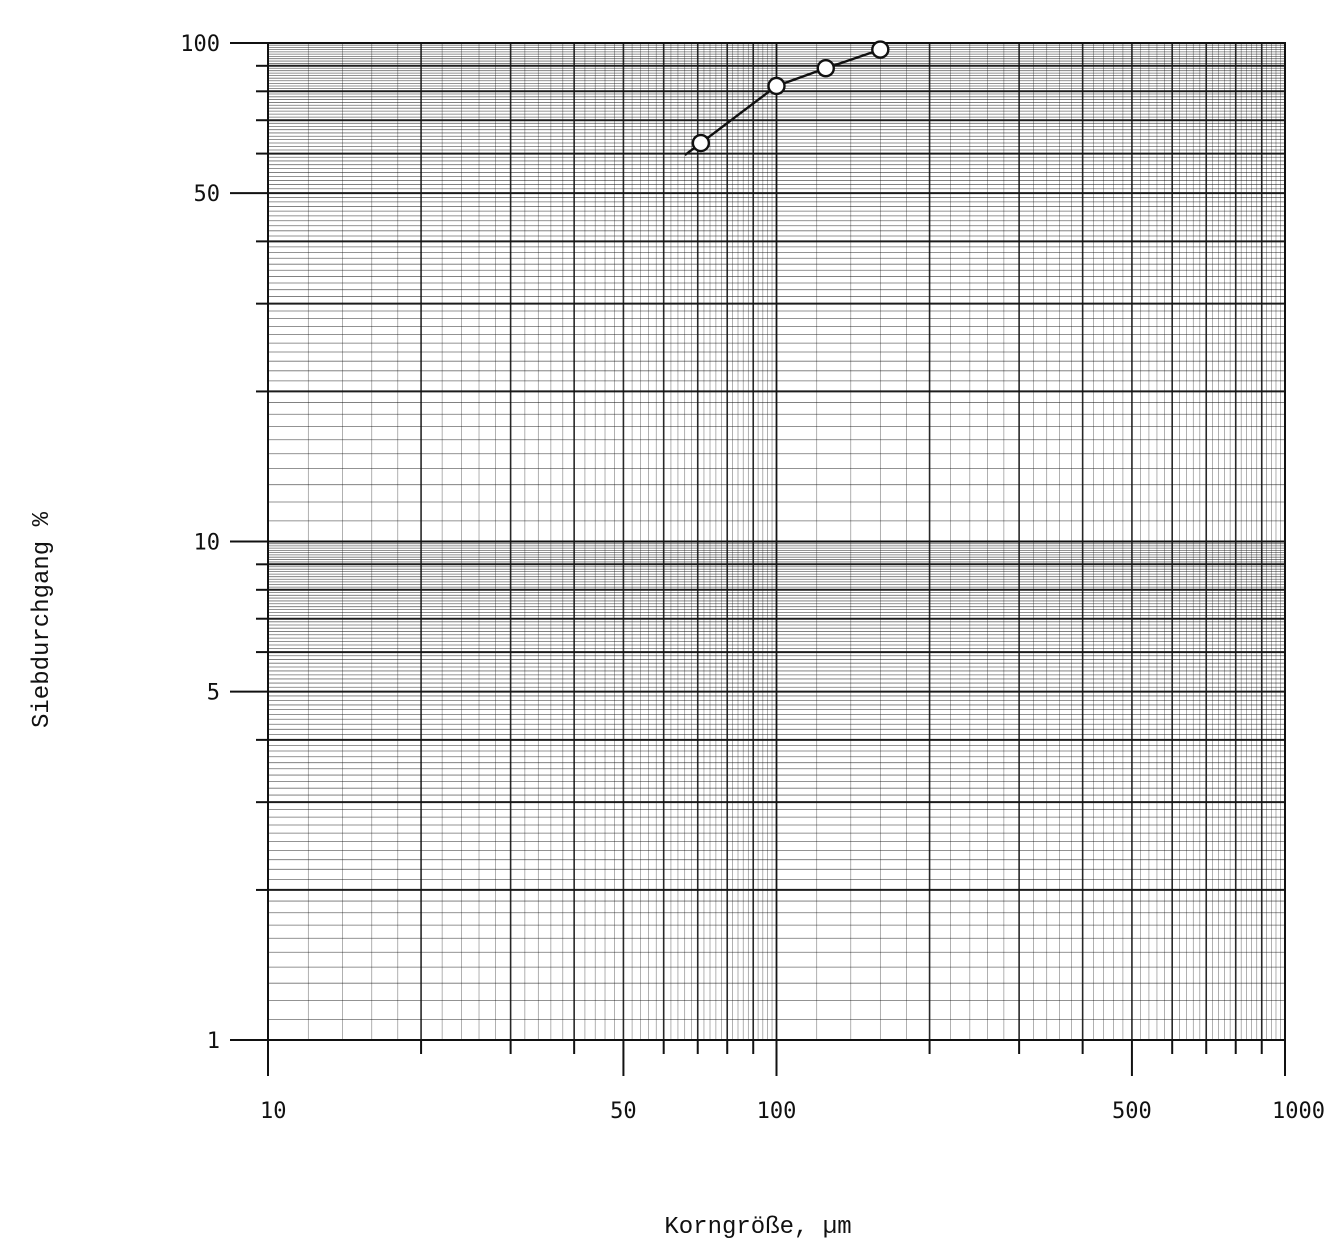 The image size is (1332, 1250). Describe the element at coordinates (213, 693) in the screenshot. I see `y-tick-label: 5` at that location.